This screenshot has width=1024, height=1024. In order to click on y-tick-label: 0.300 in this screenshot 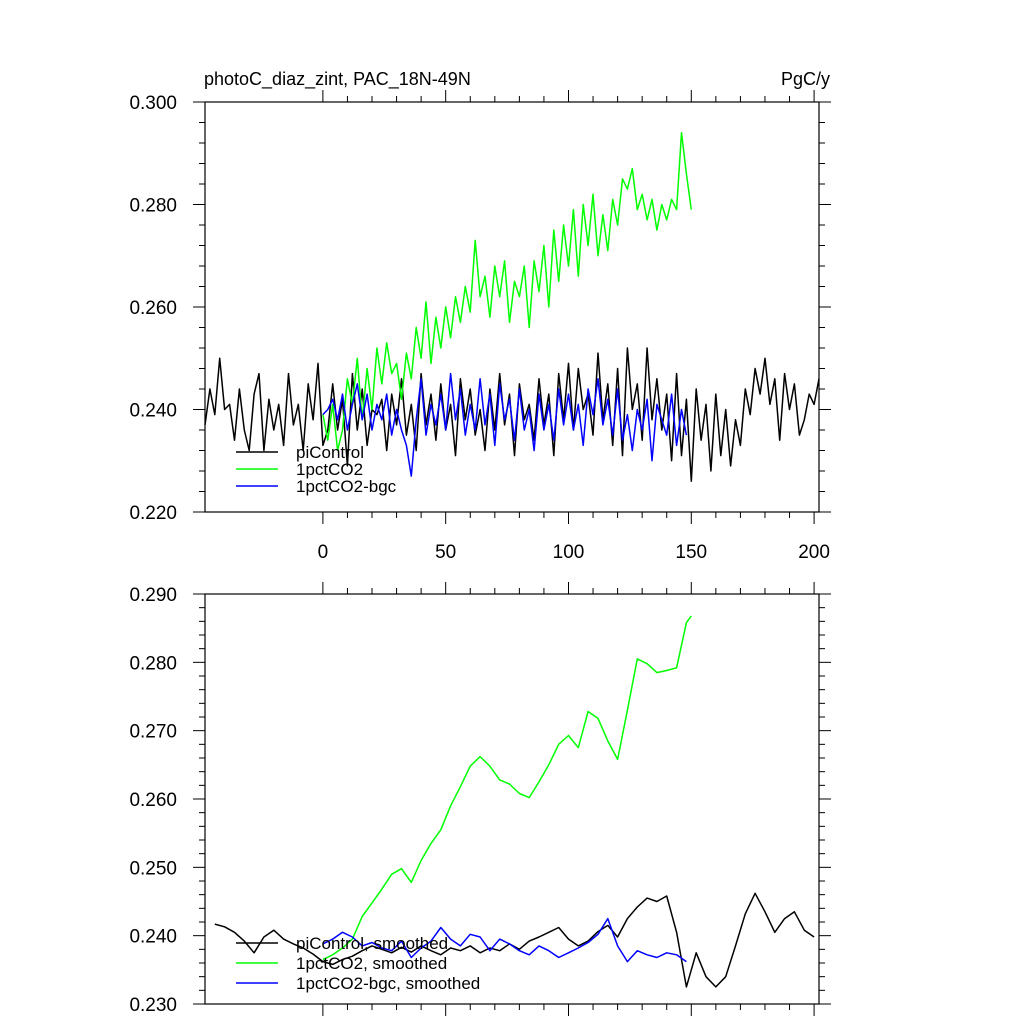, I will do `click(153, 103)`.